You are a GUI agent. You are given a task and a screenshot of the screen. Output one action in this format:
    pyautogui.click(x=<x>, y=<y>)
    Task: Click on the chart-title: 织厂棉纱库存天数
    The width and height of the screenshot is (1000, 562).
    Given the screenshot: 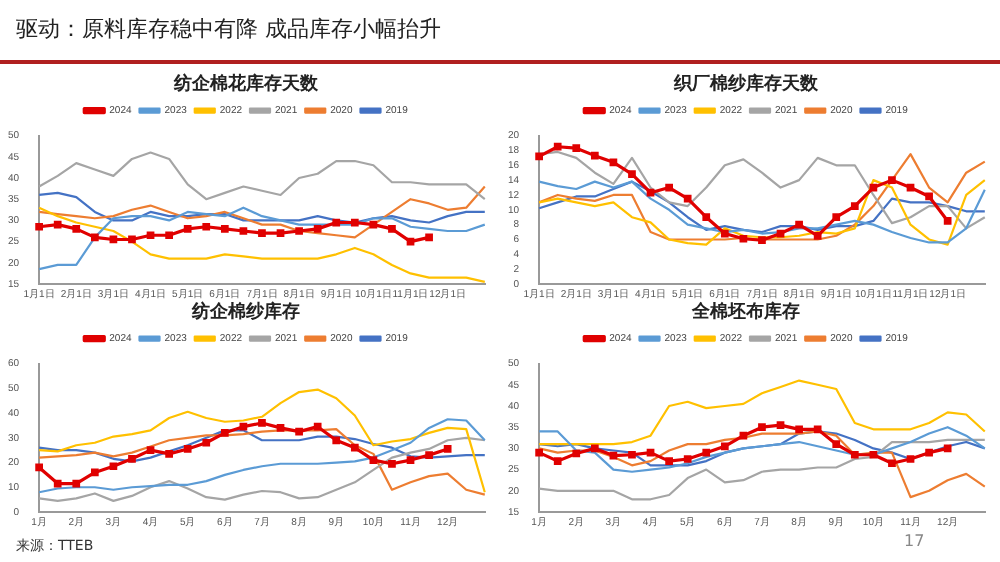 What is the action you would take?
    pyautogui.click(x=746, y=84)
    